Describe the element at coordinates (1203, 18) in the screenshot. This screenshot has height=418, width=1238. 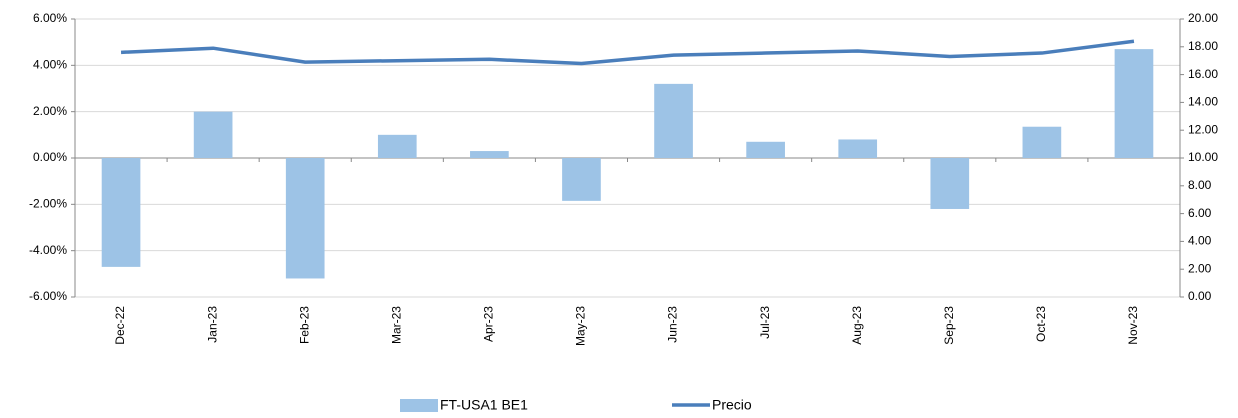
I see `y2-tick-label: 20.00` at that location.